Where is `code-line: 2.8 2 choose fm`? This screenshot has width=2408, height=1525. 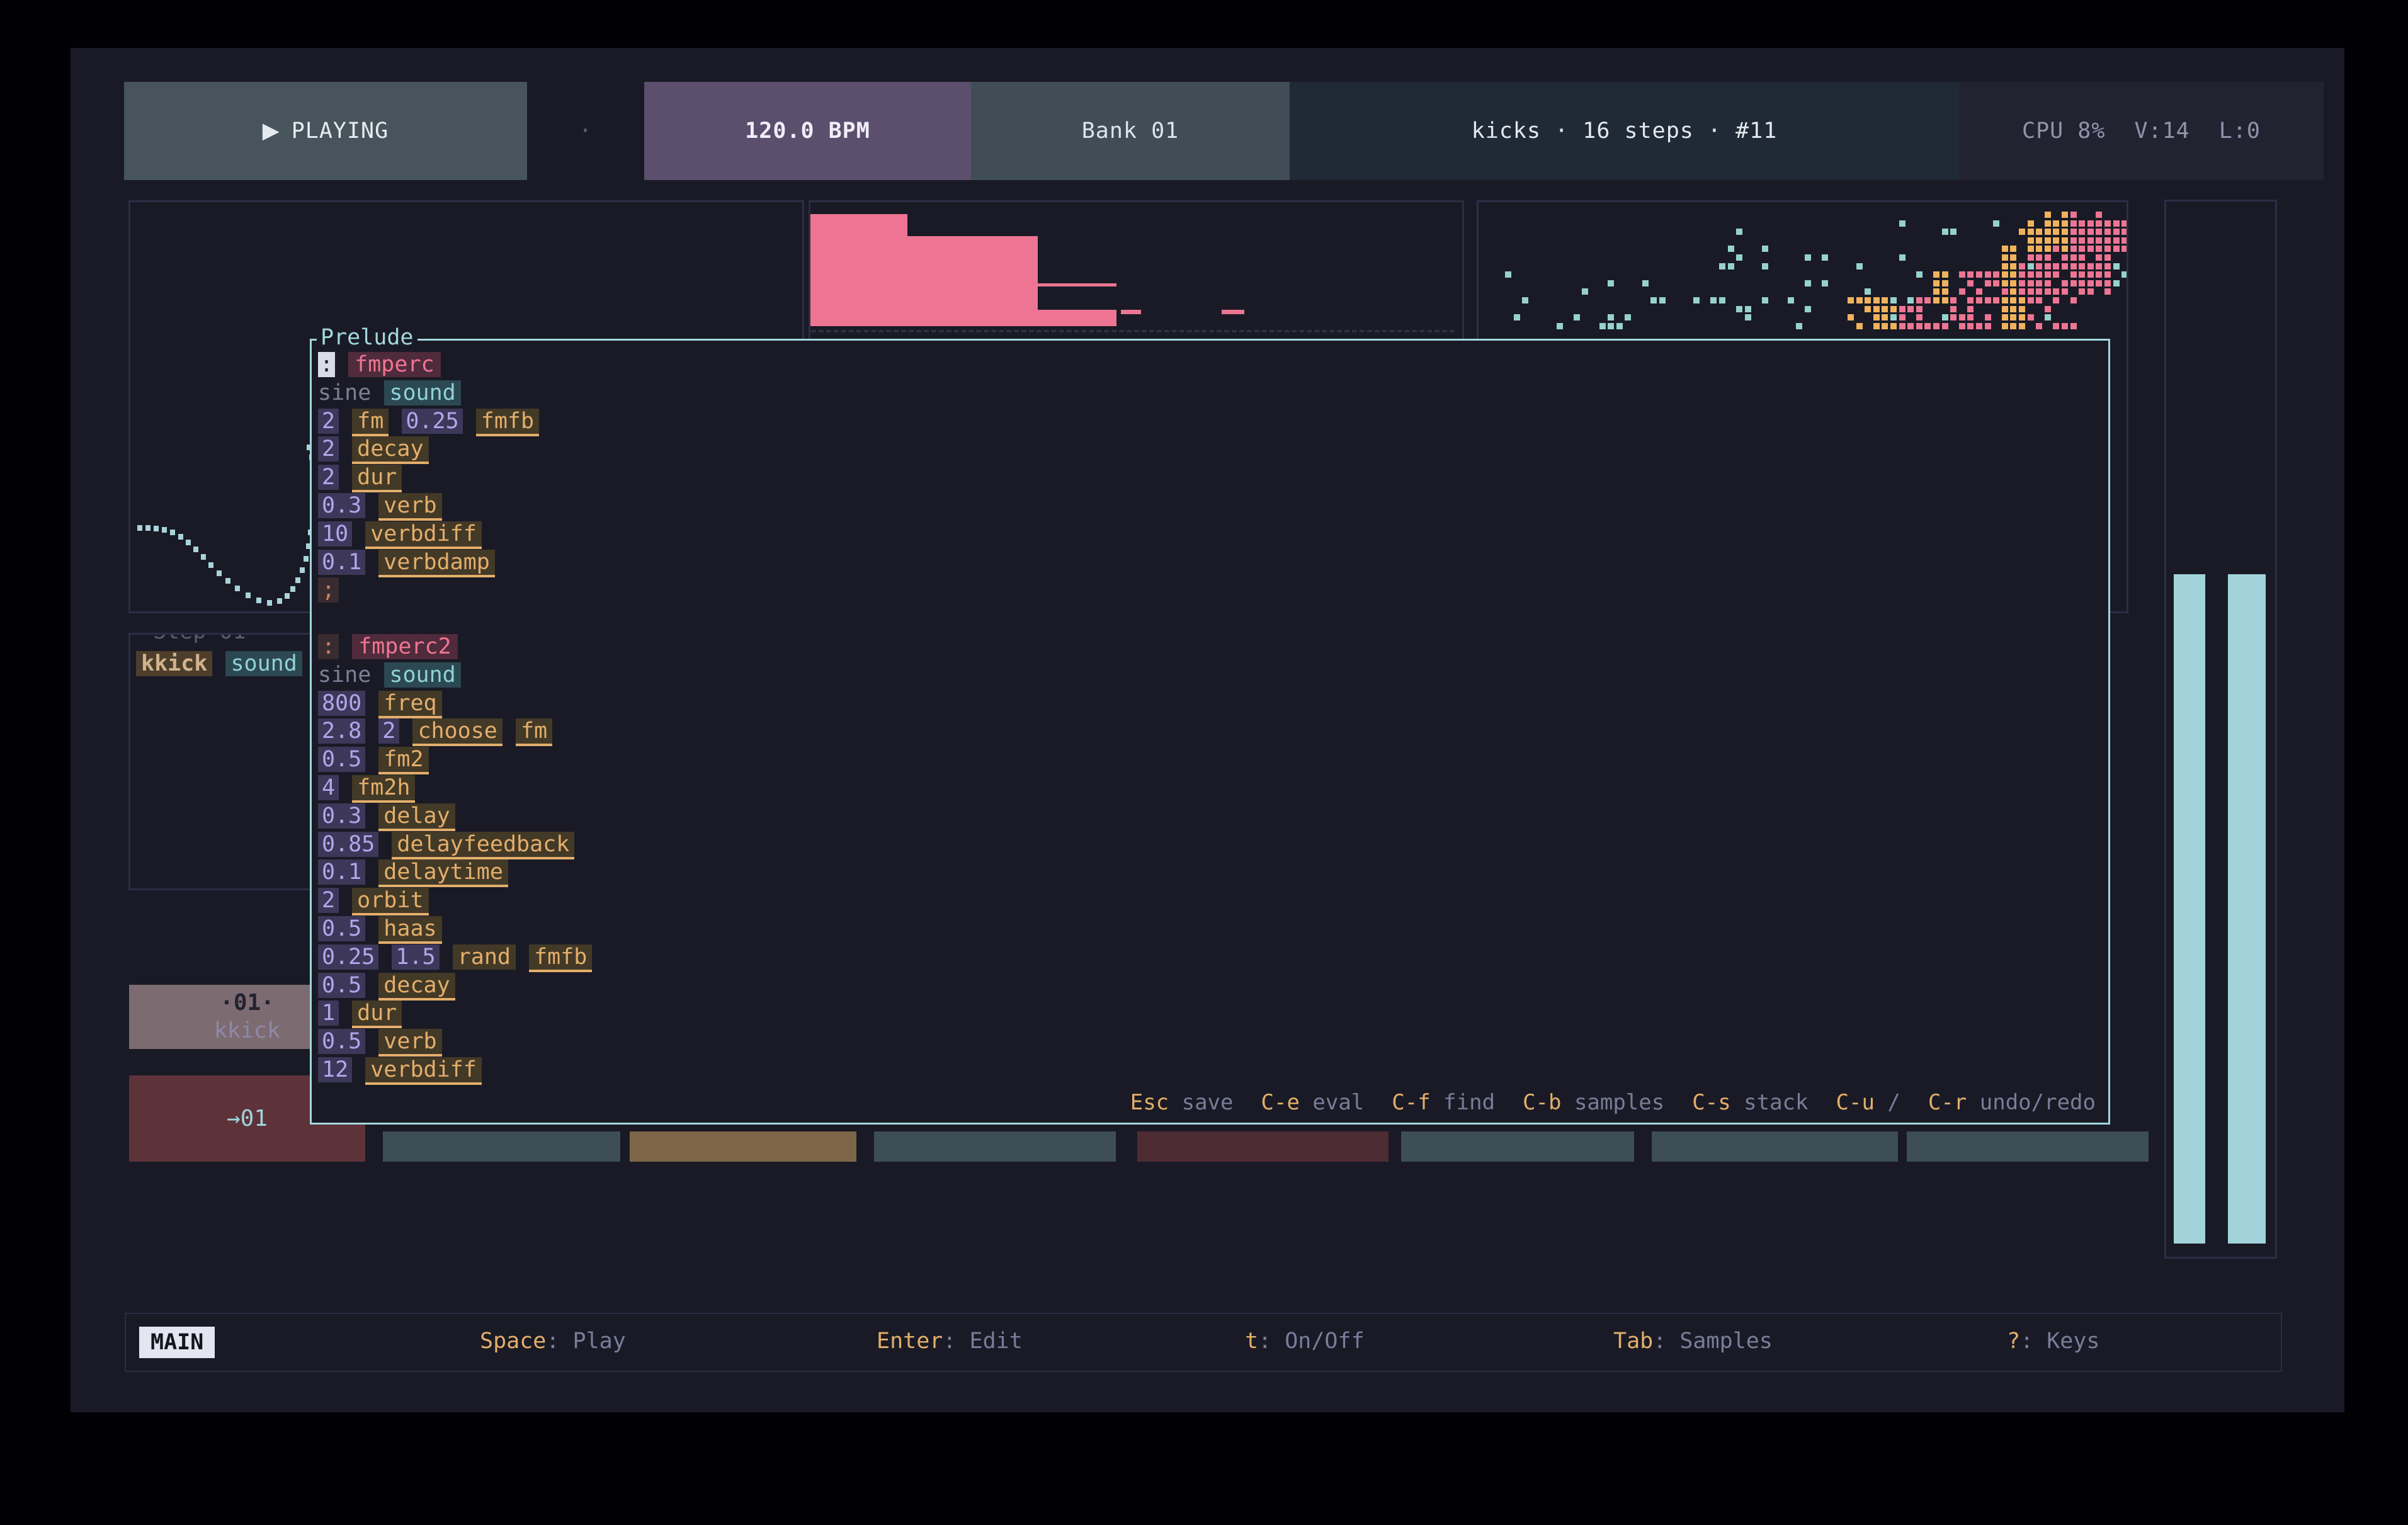 code-line: 2.8 2 choose fm is located at coordinates (455, 732).